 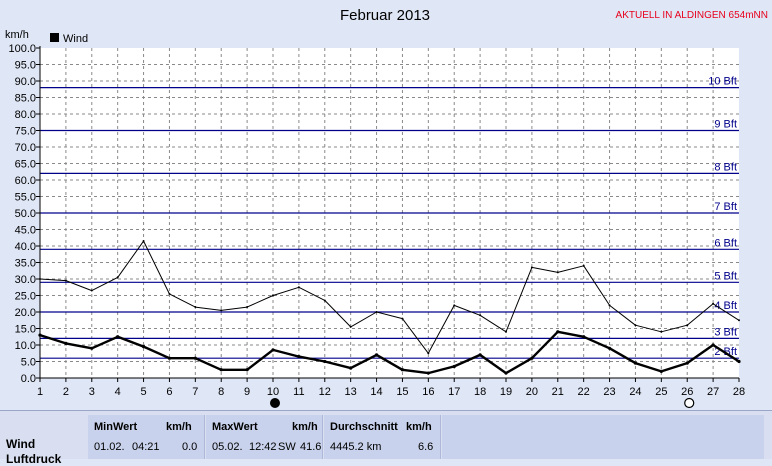 What do you see at coordinates (689, 403) in the screenshot?
I see `full-moon-marker` at bounding box center [689, 403].